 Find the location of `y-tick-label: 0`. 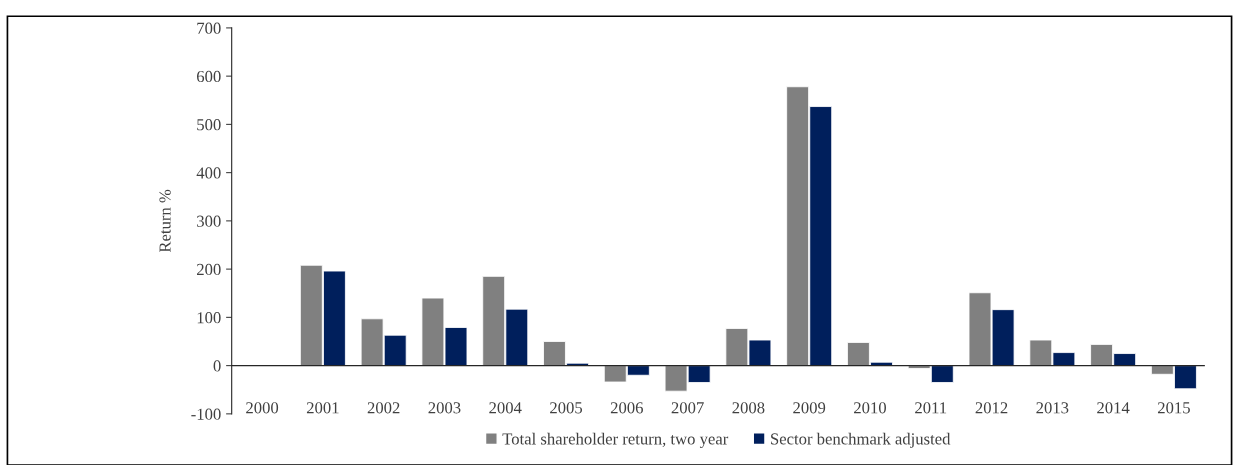

y-tick-label: 0 is located at coordinates (217, 366).